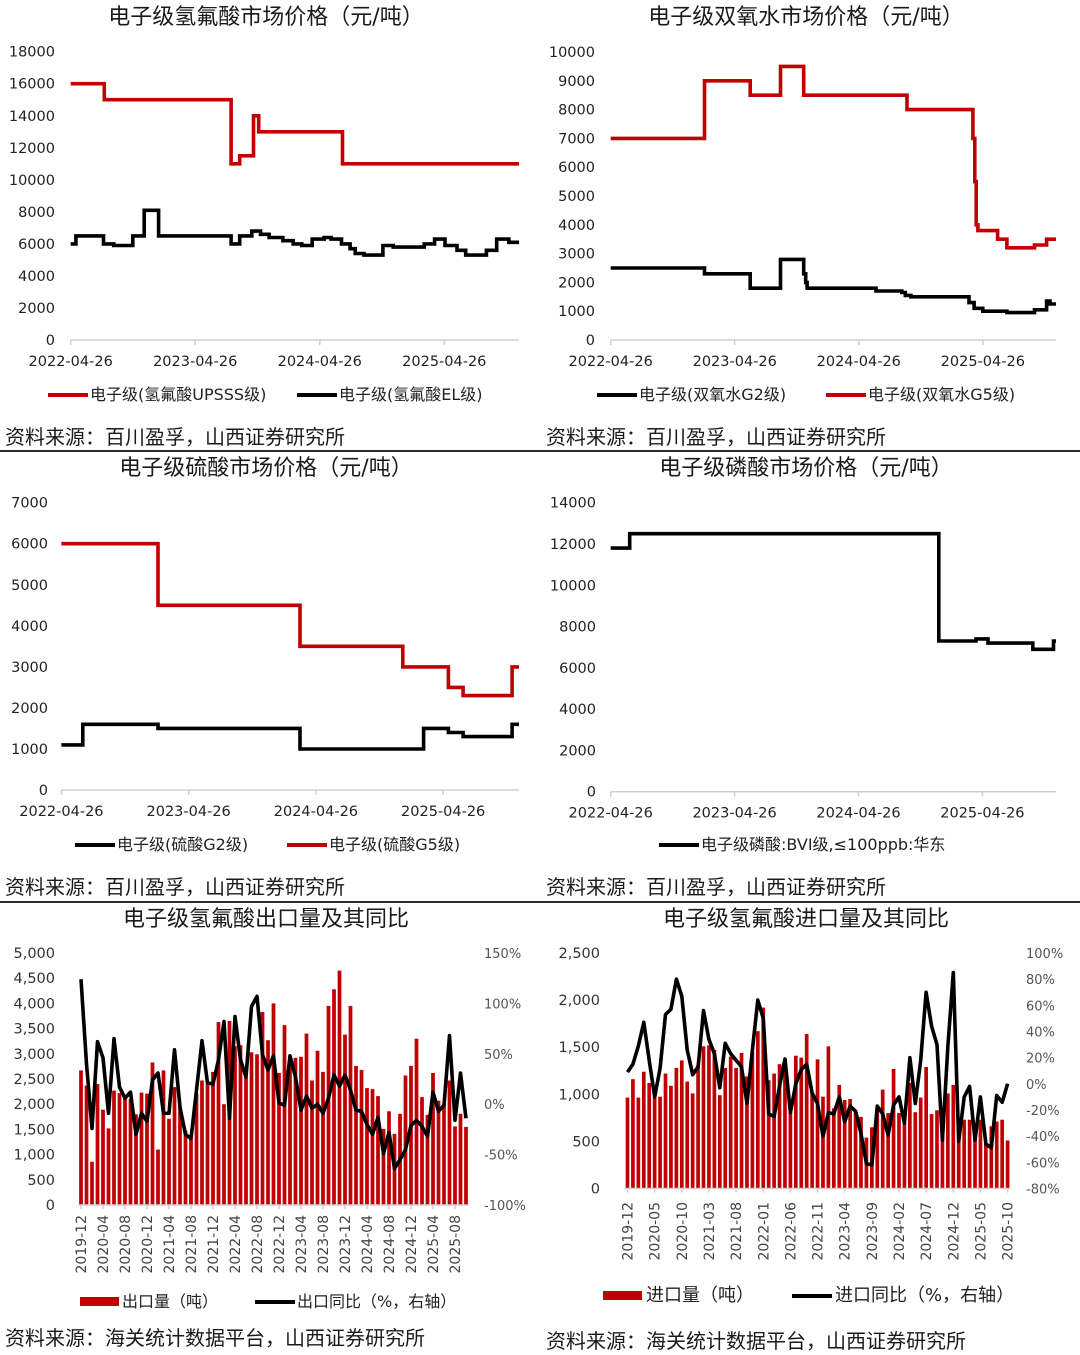 This screenshot has width=1080, height=1355. Describe the element at coordinates (683, 1231) in the screenshot. I see `x-tick-label: 2020-10` at that location.